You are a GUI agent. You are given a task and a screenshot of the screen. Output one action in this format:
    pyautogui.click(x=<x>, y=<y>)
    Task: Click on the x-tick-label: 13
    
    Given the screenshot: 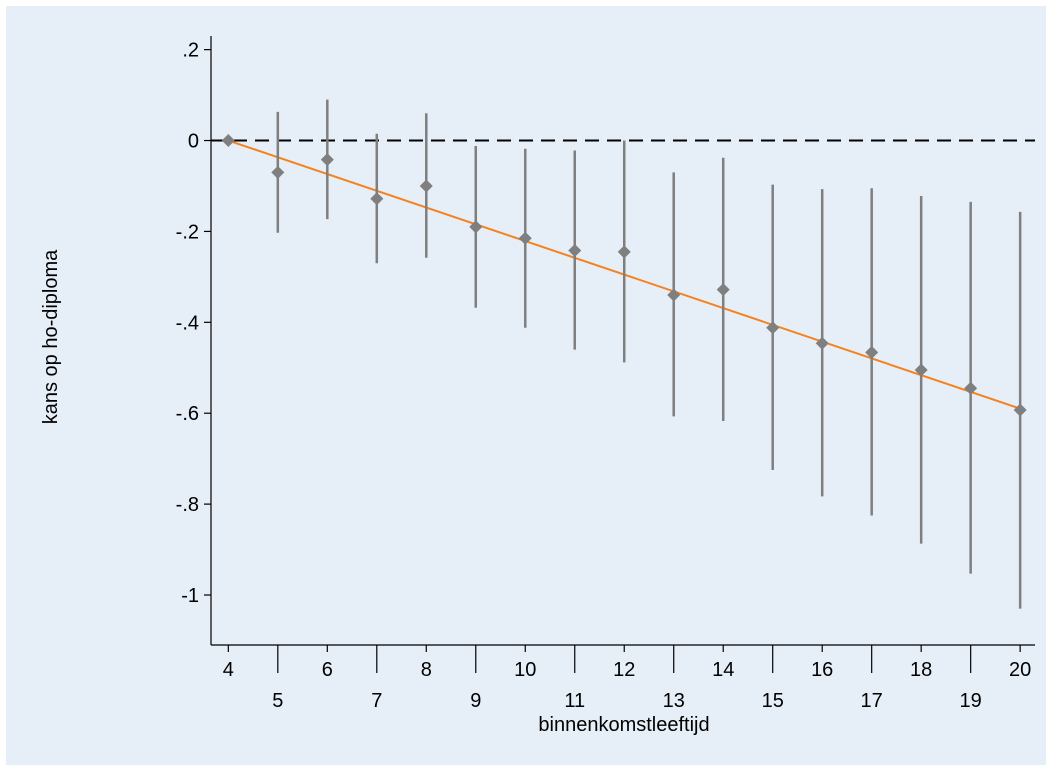 What is the action you would take?
    pyautogui.click(x=674, y=701)
    